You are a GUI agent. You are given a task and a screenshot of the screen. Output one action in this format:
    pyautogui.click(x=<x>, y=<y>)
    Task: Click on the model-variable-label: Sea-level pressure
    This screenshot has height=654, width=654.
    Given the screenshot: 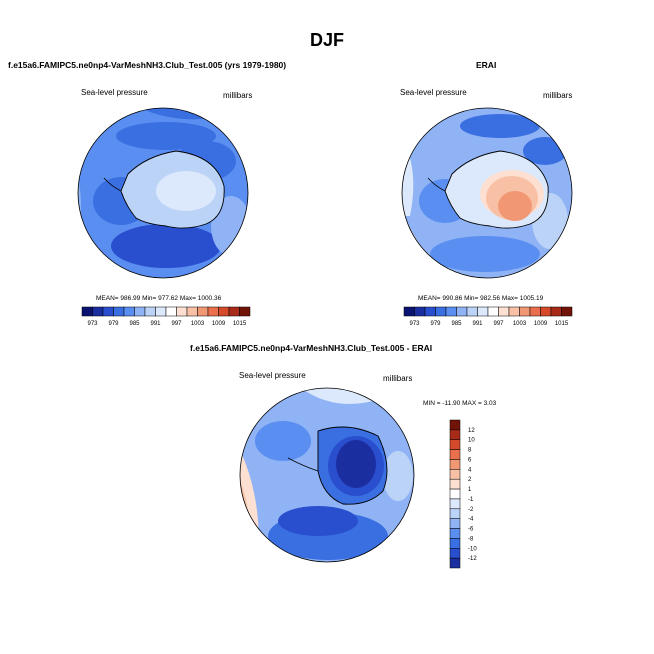 What is the action you would take?
    pyautogui.click(x=114, y=92)
    